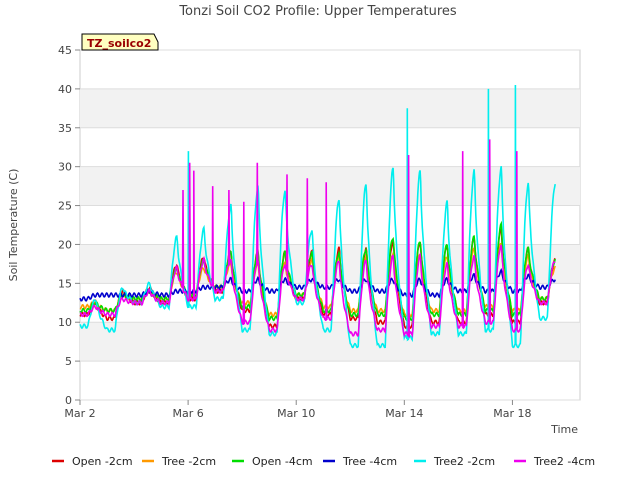 The width and height of the screenshot is (640, 480). What do you see at coordinates (512, 413) in the screenshot?
I see `x-tick-label: Mar 18` at bounding box center [512, 413].